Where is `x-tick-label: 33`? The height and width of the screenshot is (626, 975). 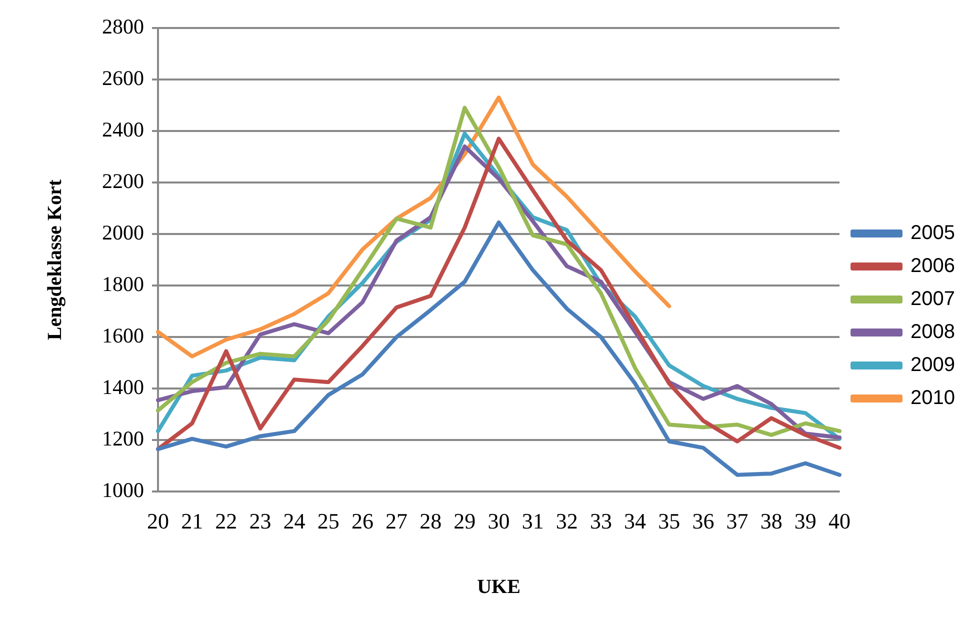 x-tick-label: 33 is located at coordinates (601, 521).